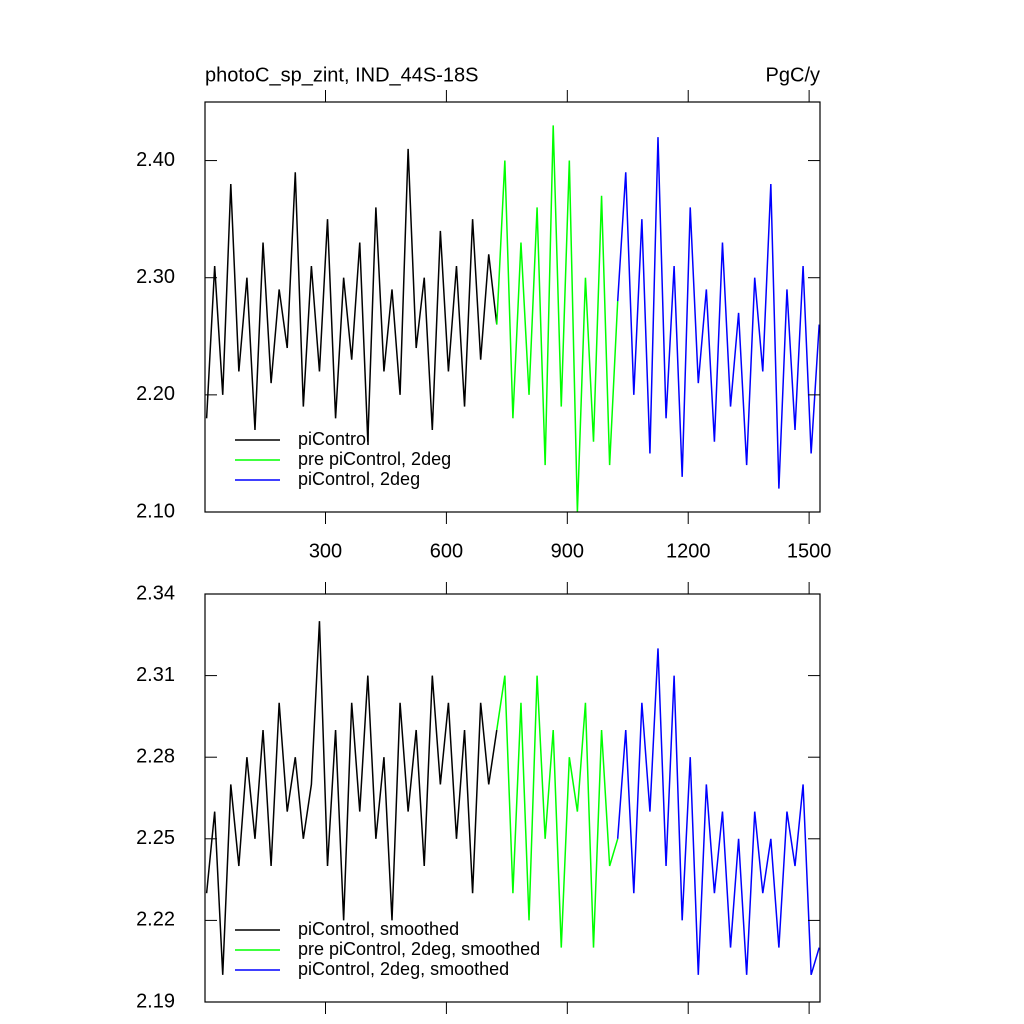  I want to click on units-label: PgC/y, so click(793, 75).